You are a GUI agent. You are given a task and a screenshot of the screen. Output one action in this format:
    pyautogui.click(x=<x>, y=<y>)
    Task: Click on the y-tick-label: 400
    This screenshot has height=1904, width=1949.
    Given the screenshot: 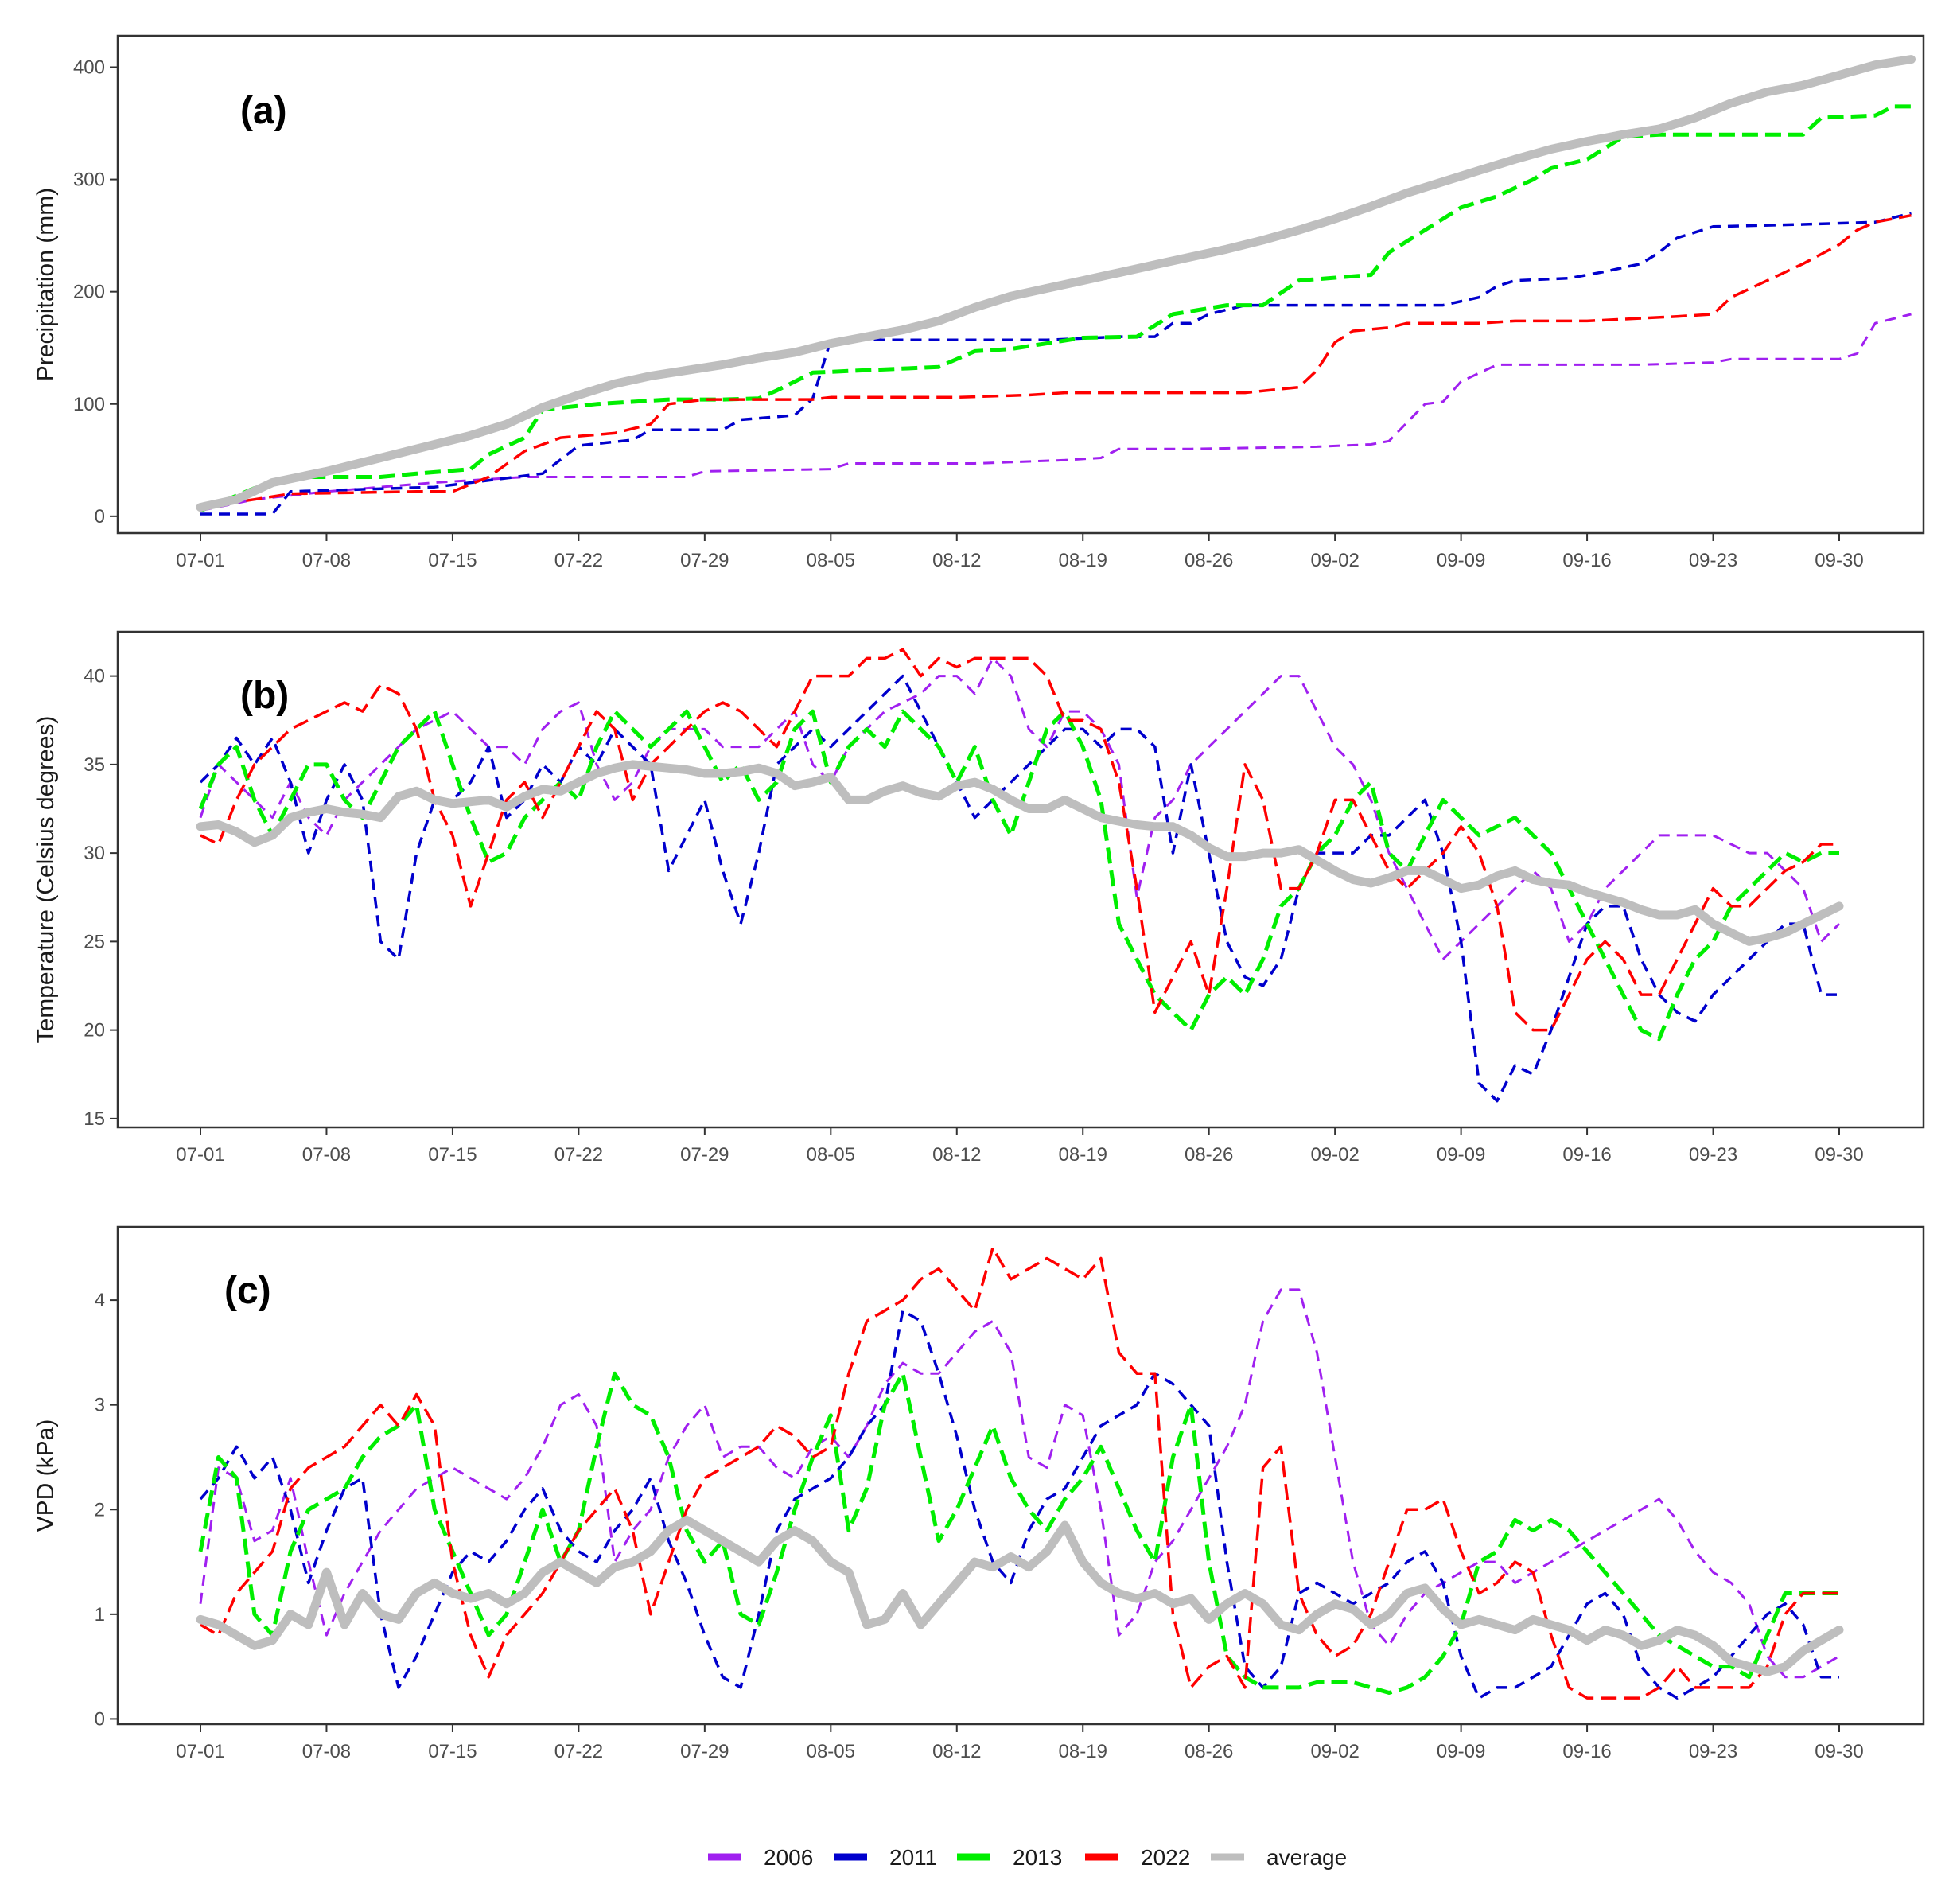 What is the action you would take?
    pyautogui.click(x=89, y=68)
    